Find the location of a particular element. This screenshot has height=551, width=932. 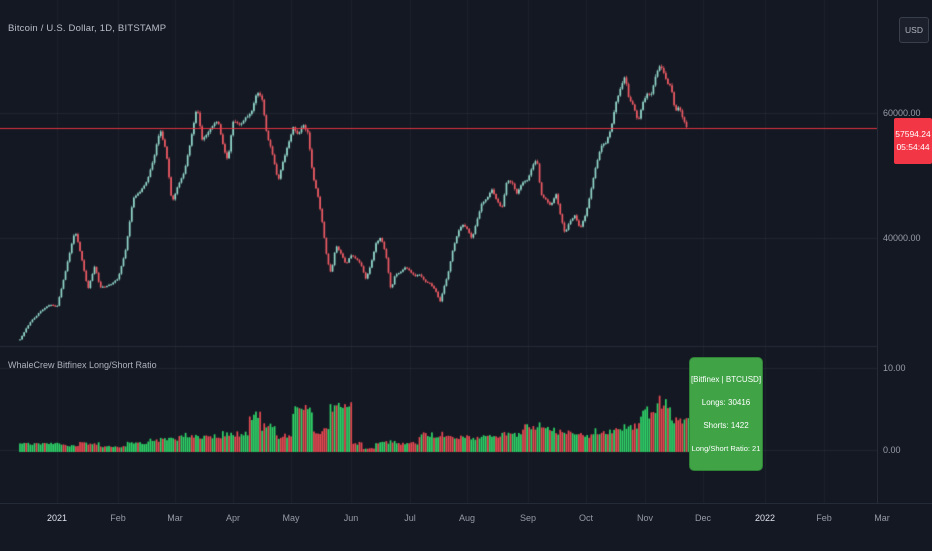

last-price-value: 57594.24 is located at coordinates (913, 134).